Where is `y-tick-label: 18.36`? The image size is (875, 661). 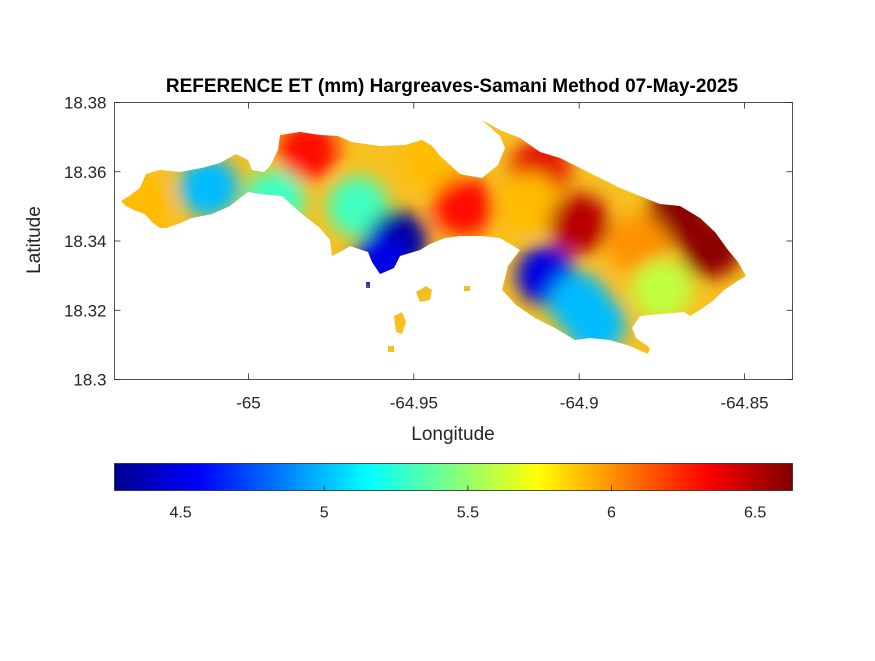
y-tick-label: 18.36 is located at coordinates (85, 172).